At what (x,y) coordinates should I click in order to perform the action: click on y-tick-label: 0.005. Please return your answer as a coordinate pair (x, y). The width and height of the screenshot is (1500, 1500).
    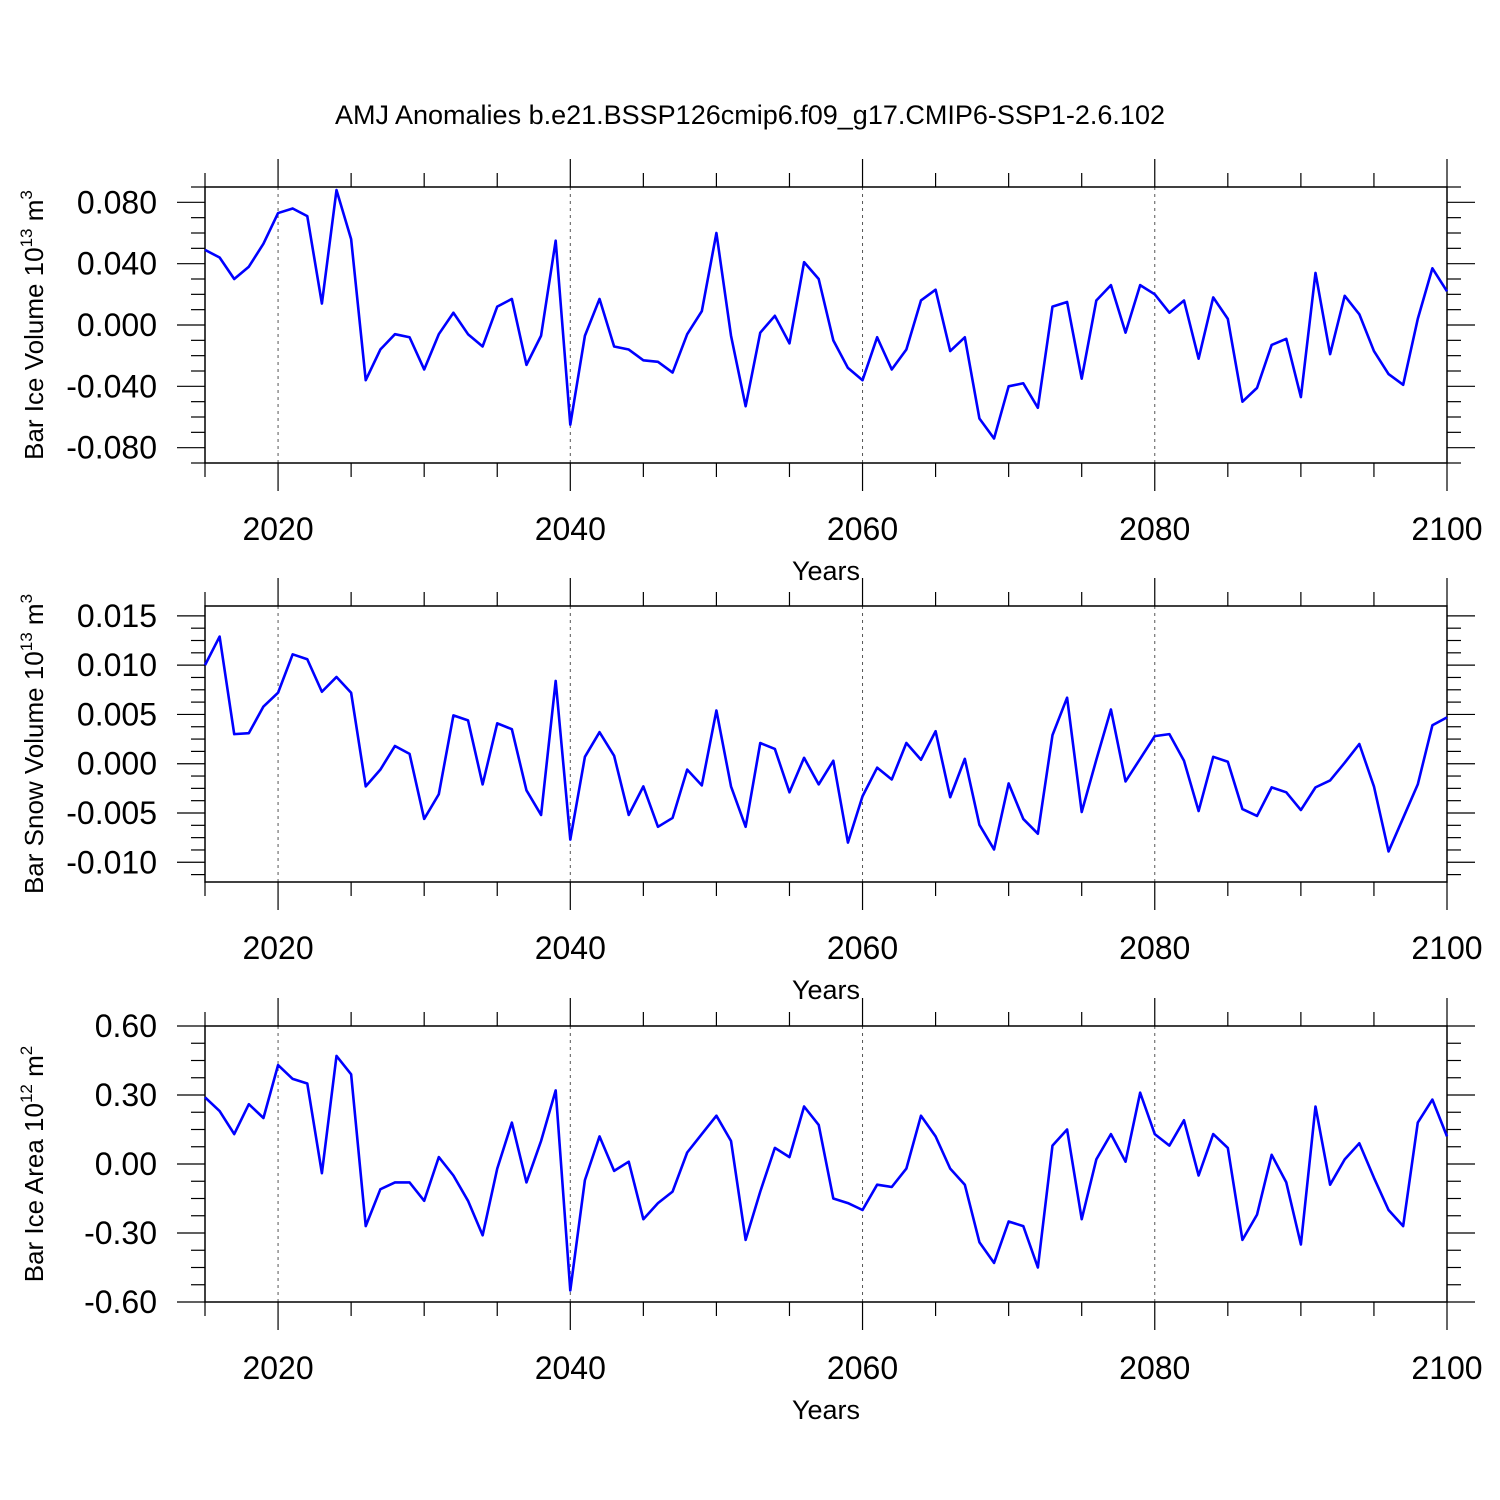
    Looking at the image, I should click on (117, 714).